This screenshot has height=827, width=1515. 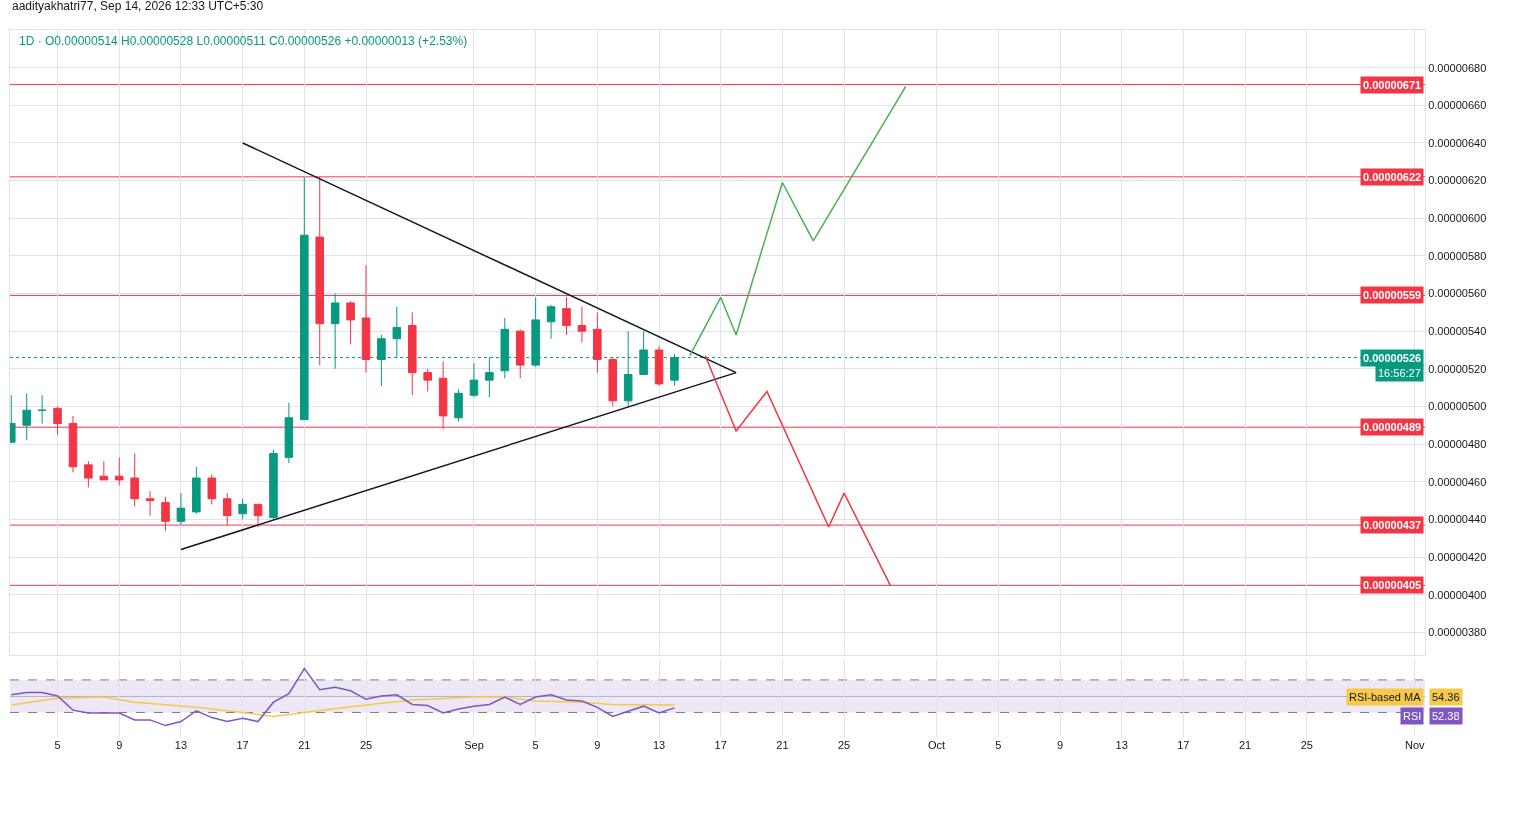 What do you see at coordinates (1392, 358) in the screenshot?
I see `ref-line-label: 0.00000526` at bounding box center [1392, 358].